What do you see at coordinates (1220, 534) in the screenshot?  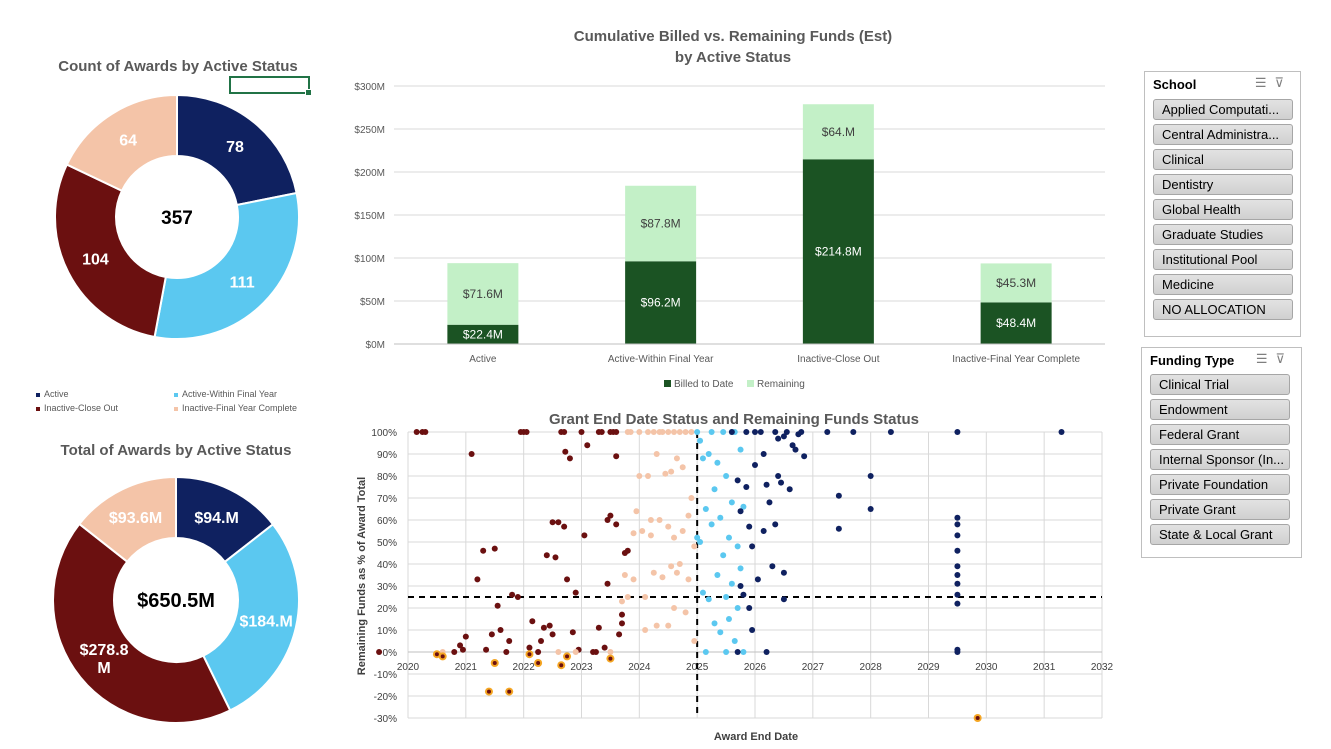 I see `funding-slicer-item: State & Local Grant` at bounding box center [1220, 534].